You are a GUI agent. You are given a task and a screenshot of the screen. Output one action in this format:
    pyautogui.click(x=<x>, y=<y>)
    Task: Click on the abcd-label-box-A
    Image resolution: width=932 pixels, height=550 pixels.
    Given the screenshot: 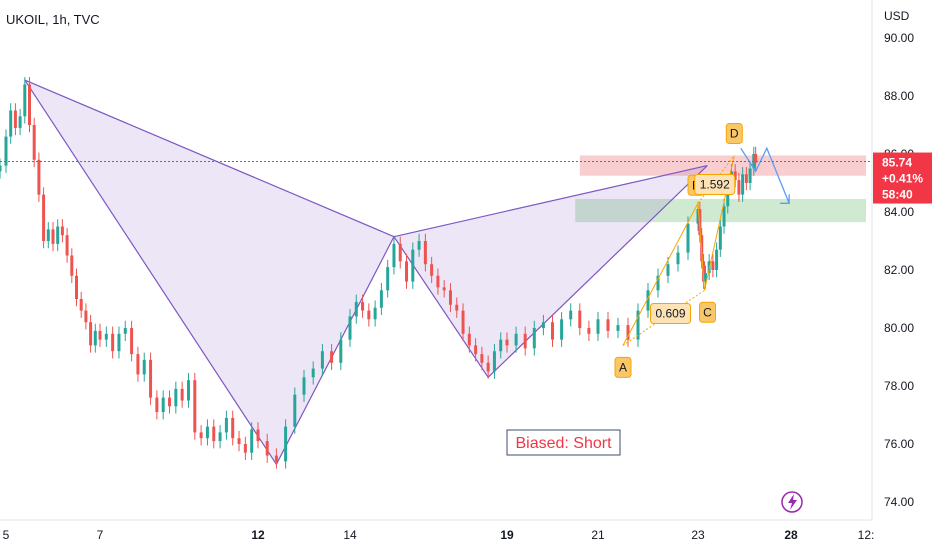 What is the action you would take?
    pyautogui.click(x=623, y=367)
    